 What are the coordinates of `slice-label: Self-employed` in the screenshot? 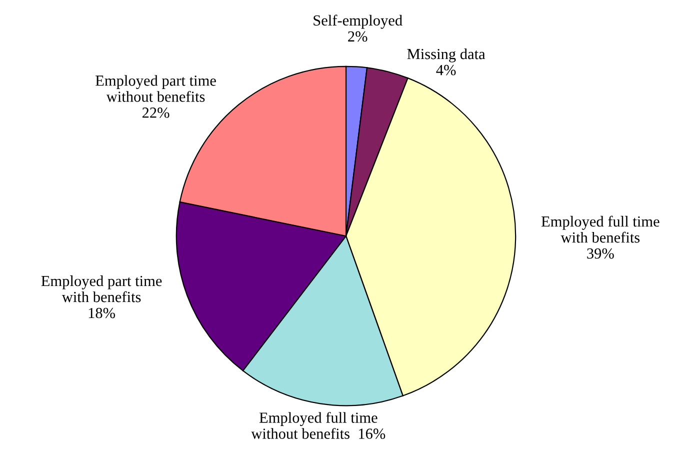 It's located at (358, 21).